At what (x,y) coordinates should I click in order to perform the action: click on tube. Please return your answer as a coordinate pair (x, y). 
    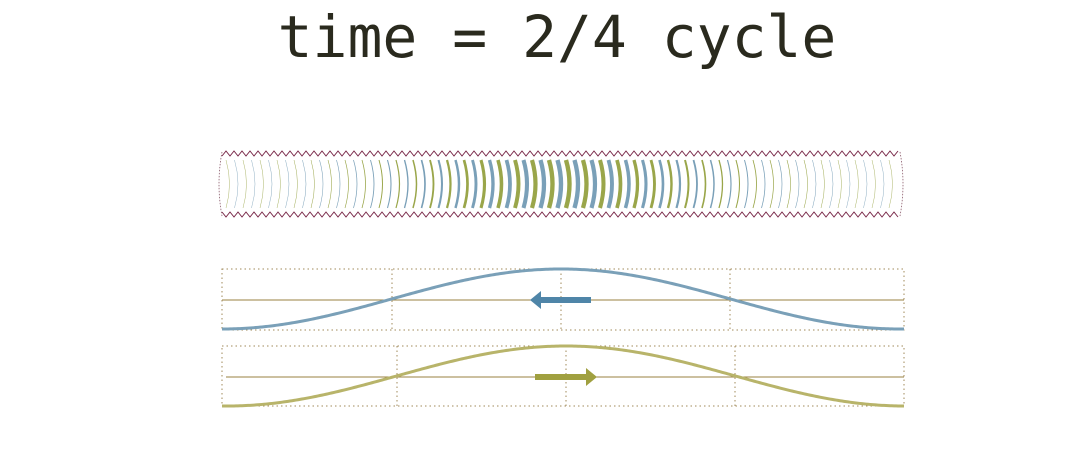
    Looking at the image, I should click on (561, 184).